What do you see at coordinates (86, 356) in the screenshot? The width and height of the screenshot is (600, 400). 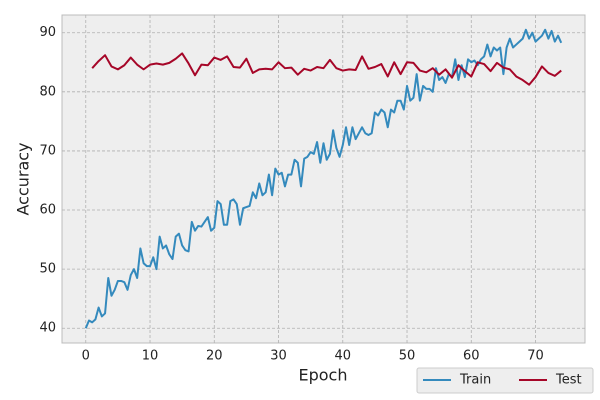 I see `x-tick-label: 0` at bounding box center [86, 356].